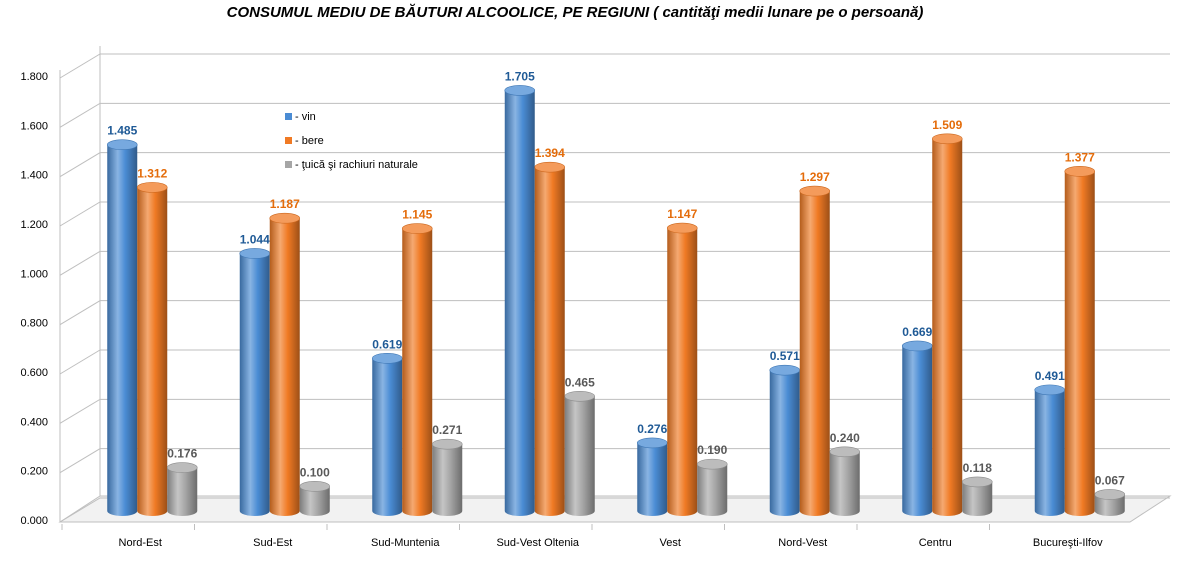  What do you see at coordinates (140, 543) in the screenshot?
I see `x-tick-label: Nord-Est` at bounding box center [140, 543].